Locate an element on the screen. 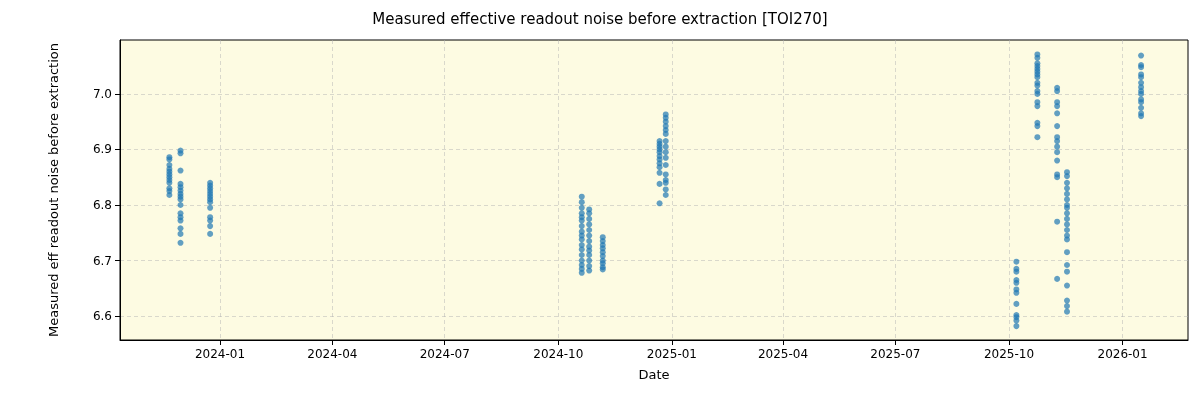 The width and height of the screenshot is (1200, 400). x-tick-label: 2025-07 is located at coordinates (895, 354).